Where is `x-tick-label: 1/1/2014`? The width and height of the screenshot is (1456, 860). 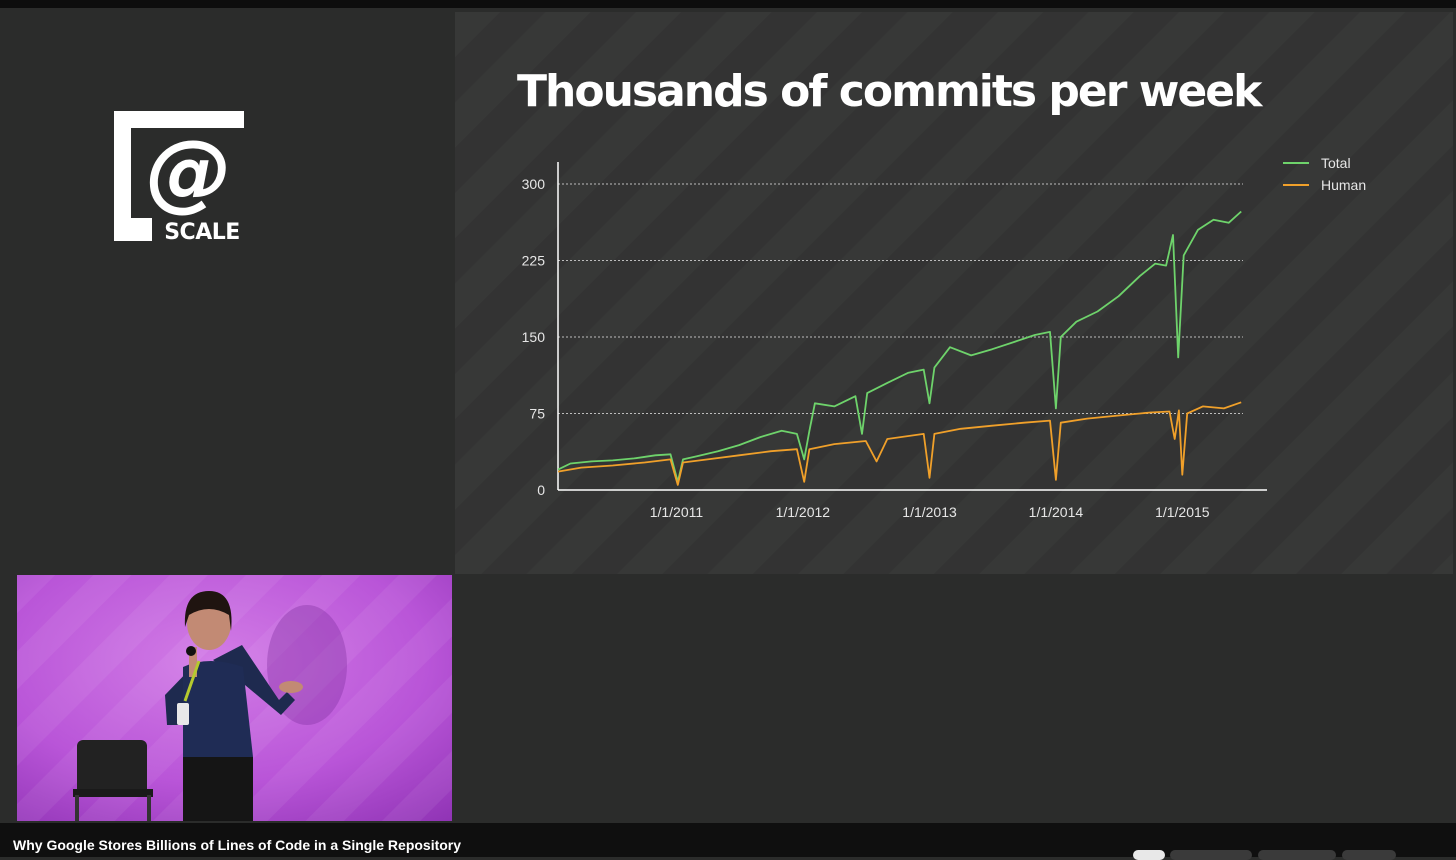
x-tick-label: 1/1/2014 is located at coordinates (1056, 512).